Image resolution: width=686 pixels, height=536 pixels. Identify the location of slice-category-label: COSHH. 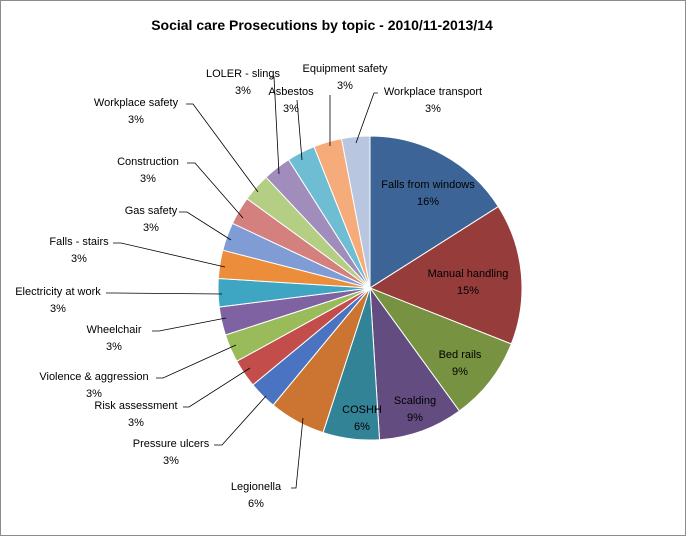
(362, 410).